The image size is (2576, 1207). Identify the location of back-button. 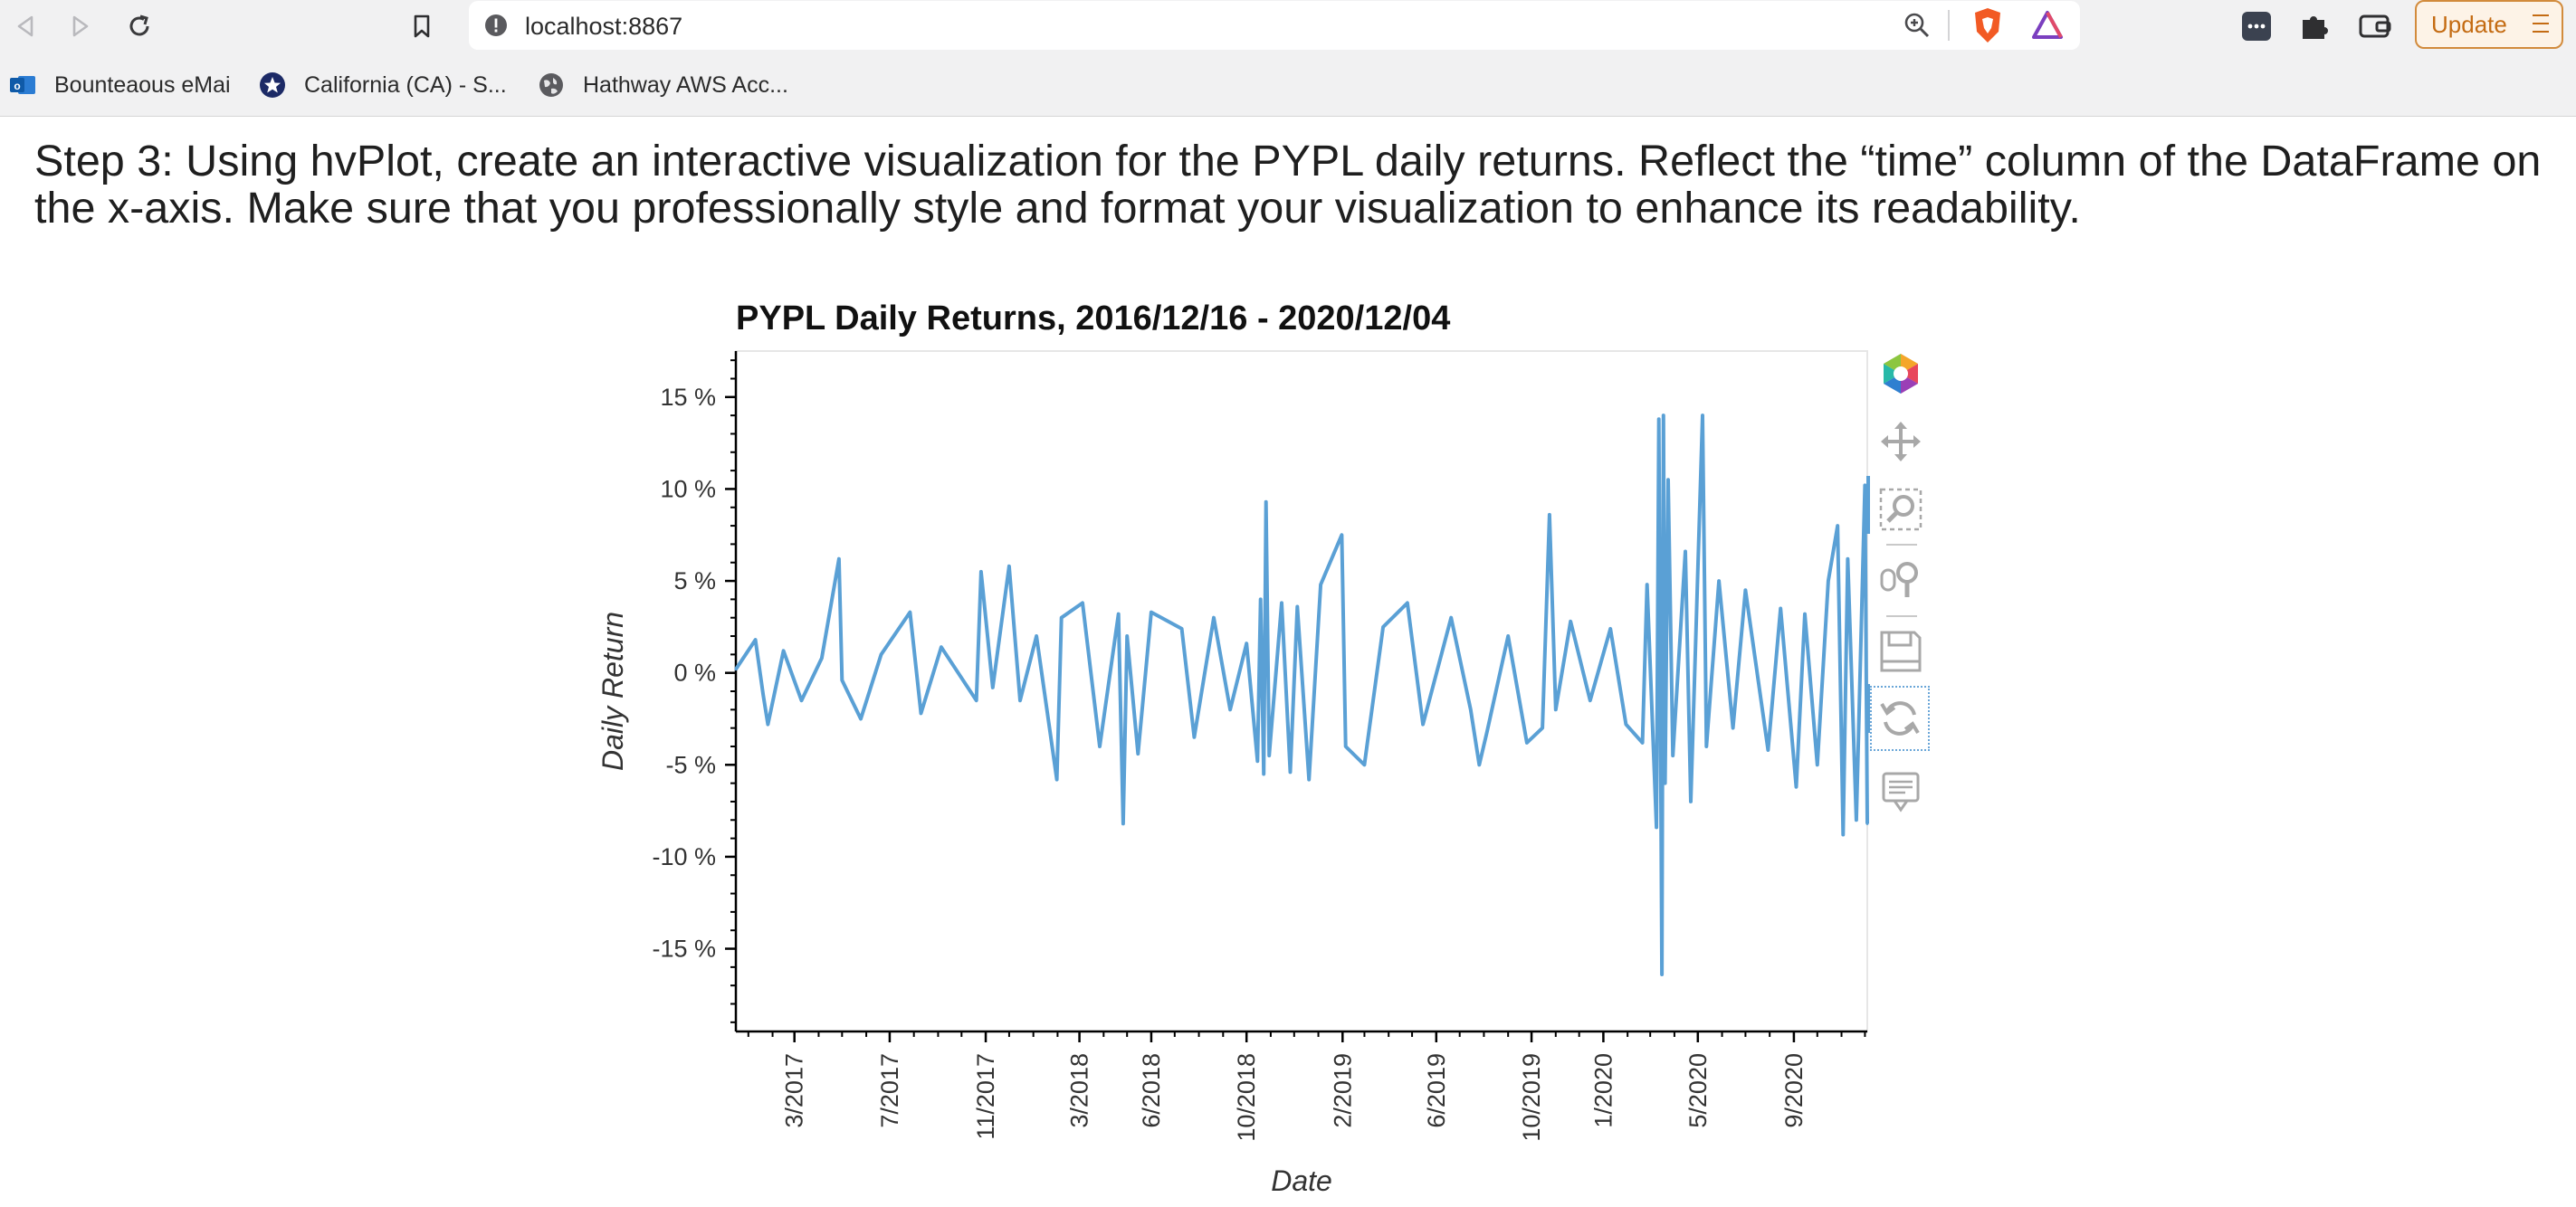
(25, 26).